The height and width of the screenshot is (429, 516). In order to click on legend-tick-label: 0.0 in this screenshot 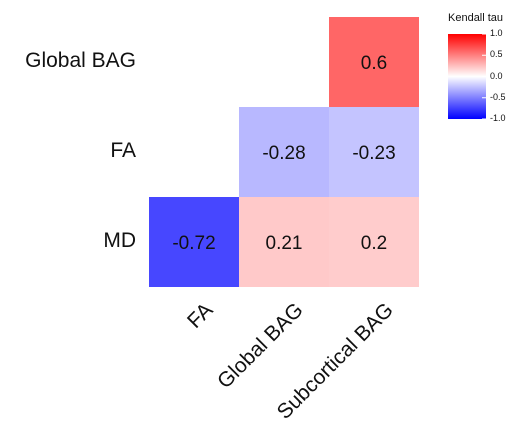, I will do `click(496, 75)`.